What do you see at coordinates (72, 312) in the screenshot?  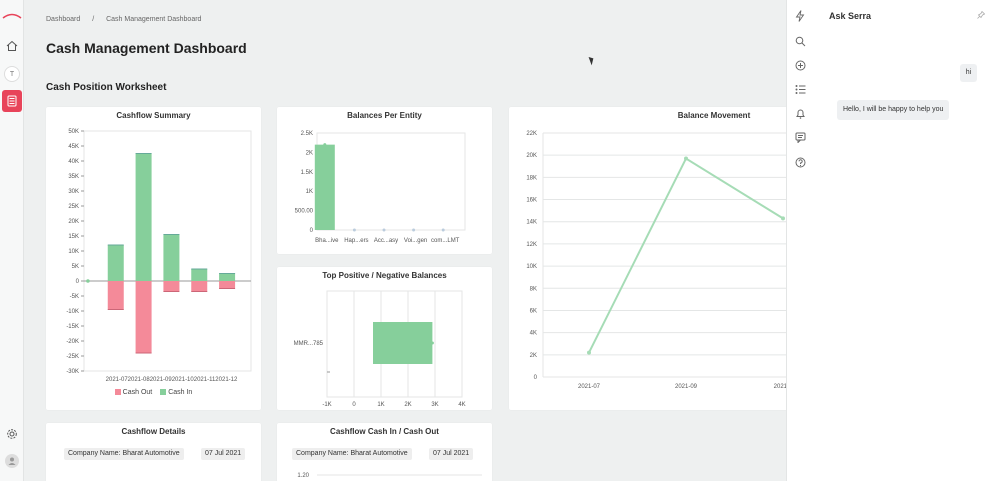 I see `y-tick-label: -10K` at bounding box center [72, 312].